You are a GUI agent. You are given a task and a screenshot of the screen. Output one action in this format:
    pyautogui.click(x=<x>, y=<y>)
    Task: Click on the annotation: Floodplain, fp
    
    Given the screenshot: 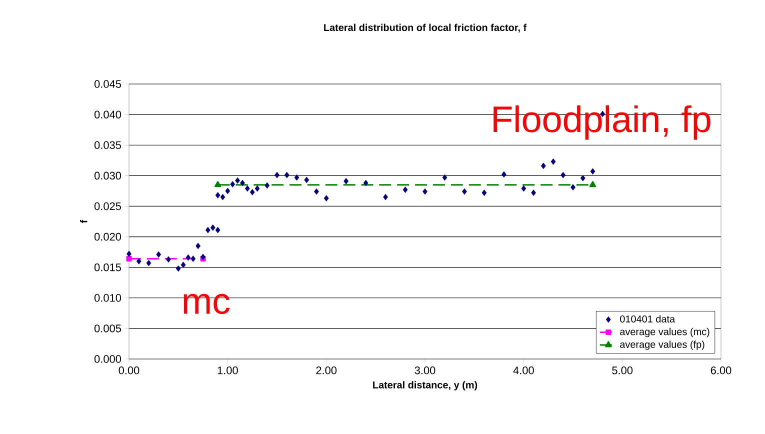 What is the action you would take?
    pyautogui.click(x=602, y=122)
    